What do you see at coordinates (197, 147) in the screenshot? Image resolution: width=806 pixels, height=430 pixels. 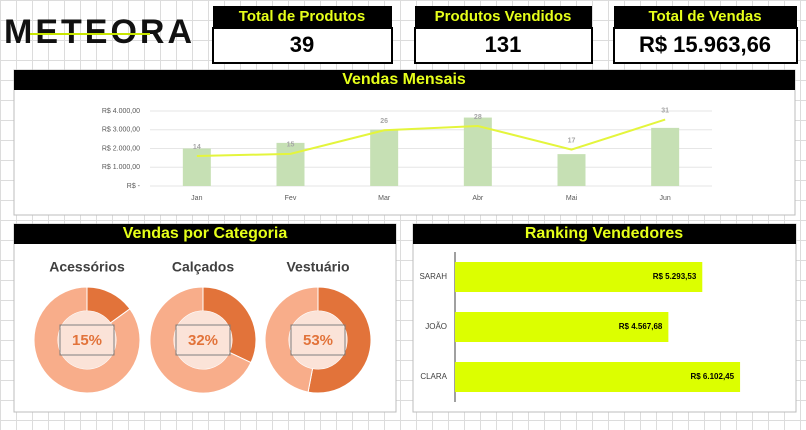 I see `data-label: 14` at bounding box center [197, 147].